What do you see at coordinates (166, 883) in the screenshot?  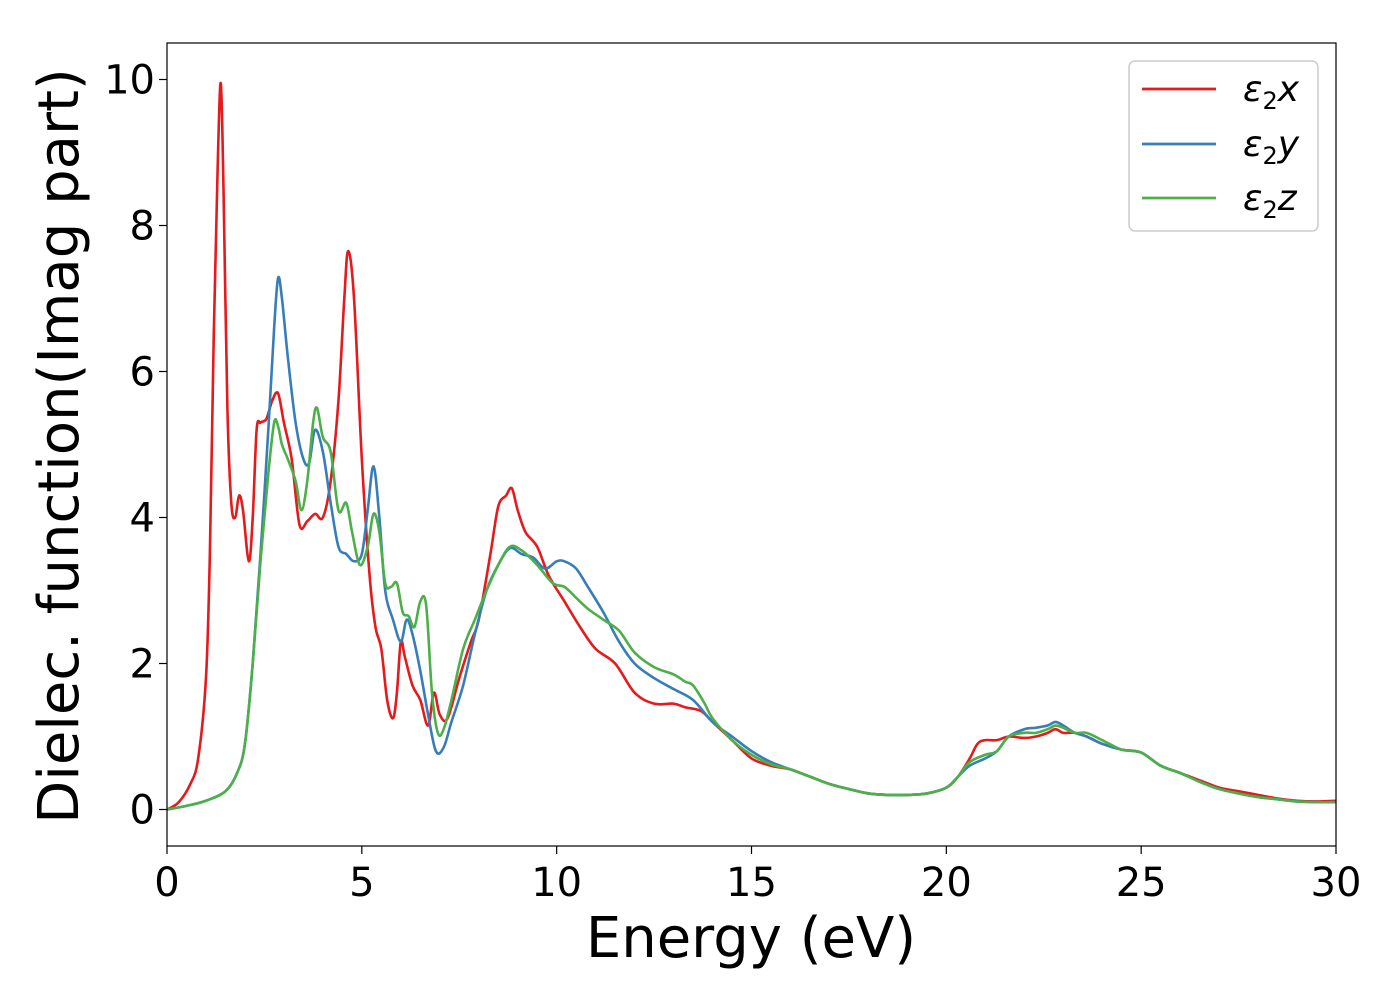 I see `x-tick-label: 0` at bounding box center [166, 883].